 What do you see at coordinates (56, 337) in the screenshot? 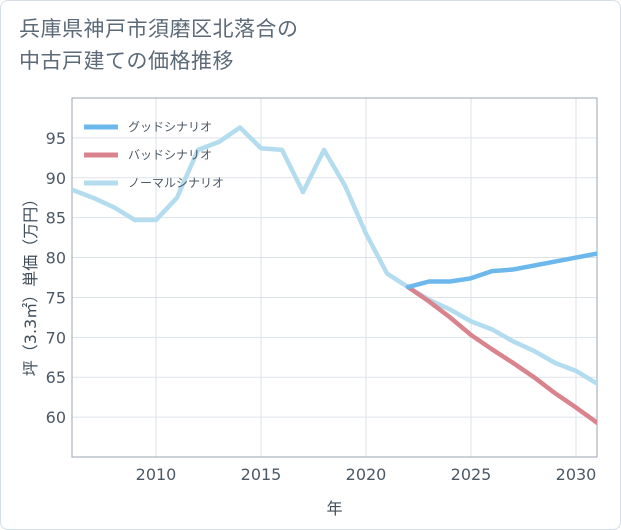
I see `y-tick-label: 70` at bounding box center [56, 337].